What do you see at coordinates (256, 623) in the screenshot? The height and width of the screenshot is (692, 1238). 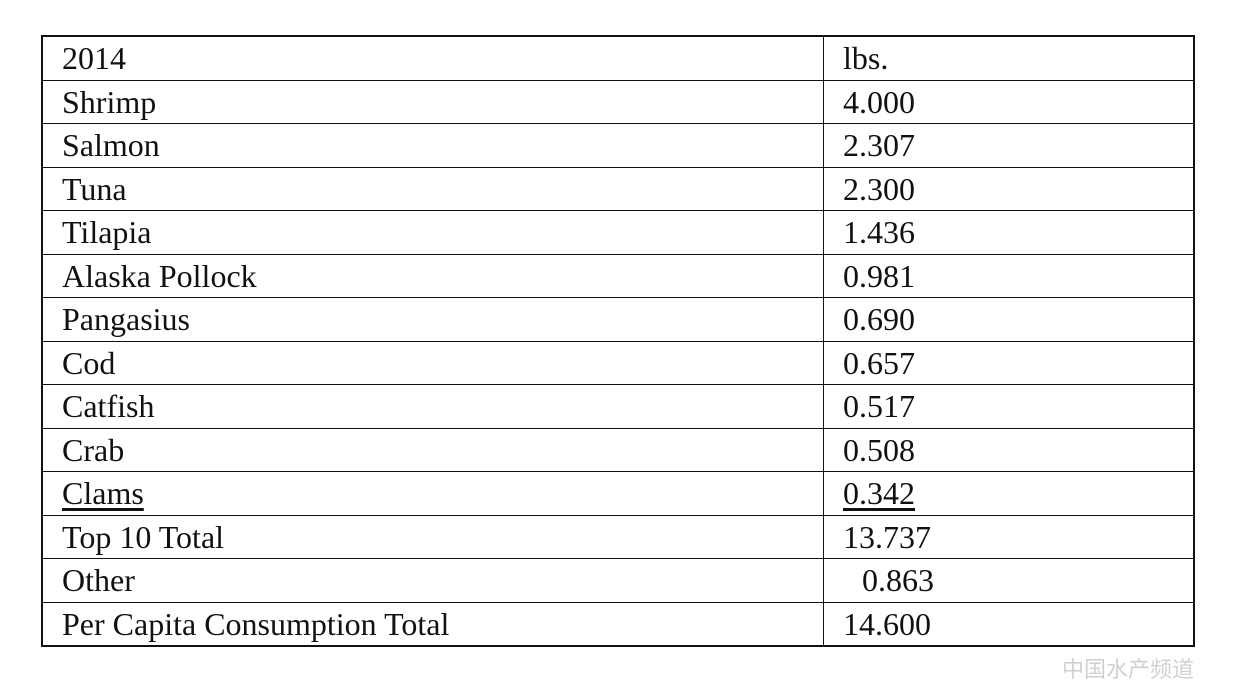 I see `cell-text: Per Capita Consumption Total` at bounding box center [256, 623].